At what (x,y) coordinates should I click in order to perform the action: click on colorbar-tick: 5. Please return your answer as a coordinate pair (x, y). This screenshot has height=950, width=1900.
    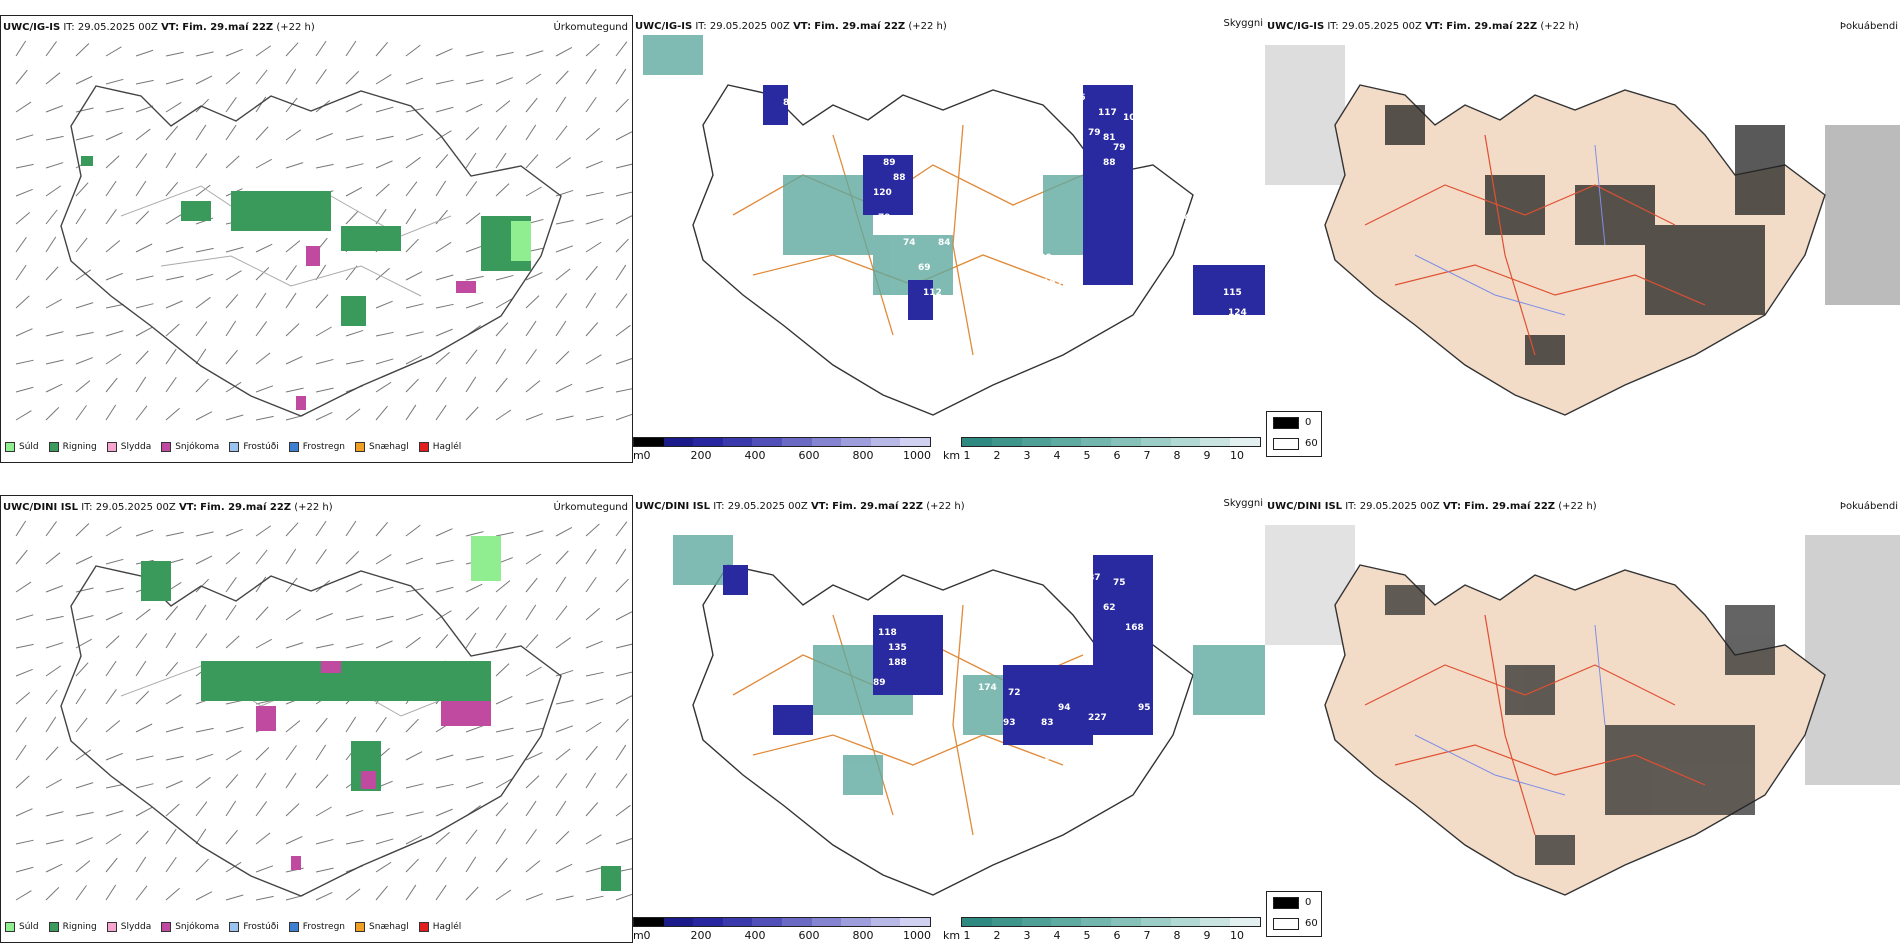
    Looking at the image, I should click on (1087, 455).